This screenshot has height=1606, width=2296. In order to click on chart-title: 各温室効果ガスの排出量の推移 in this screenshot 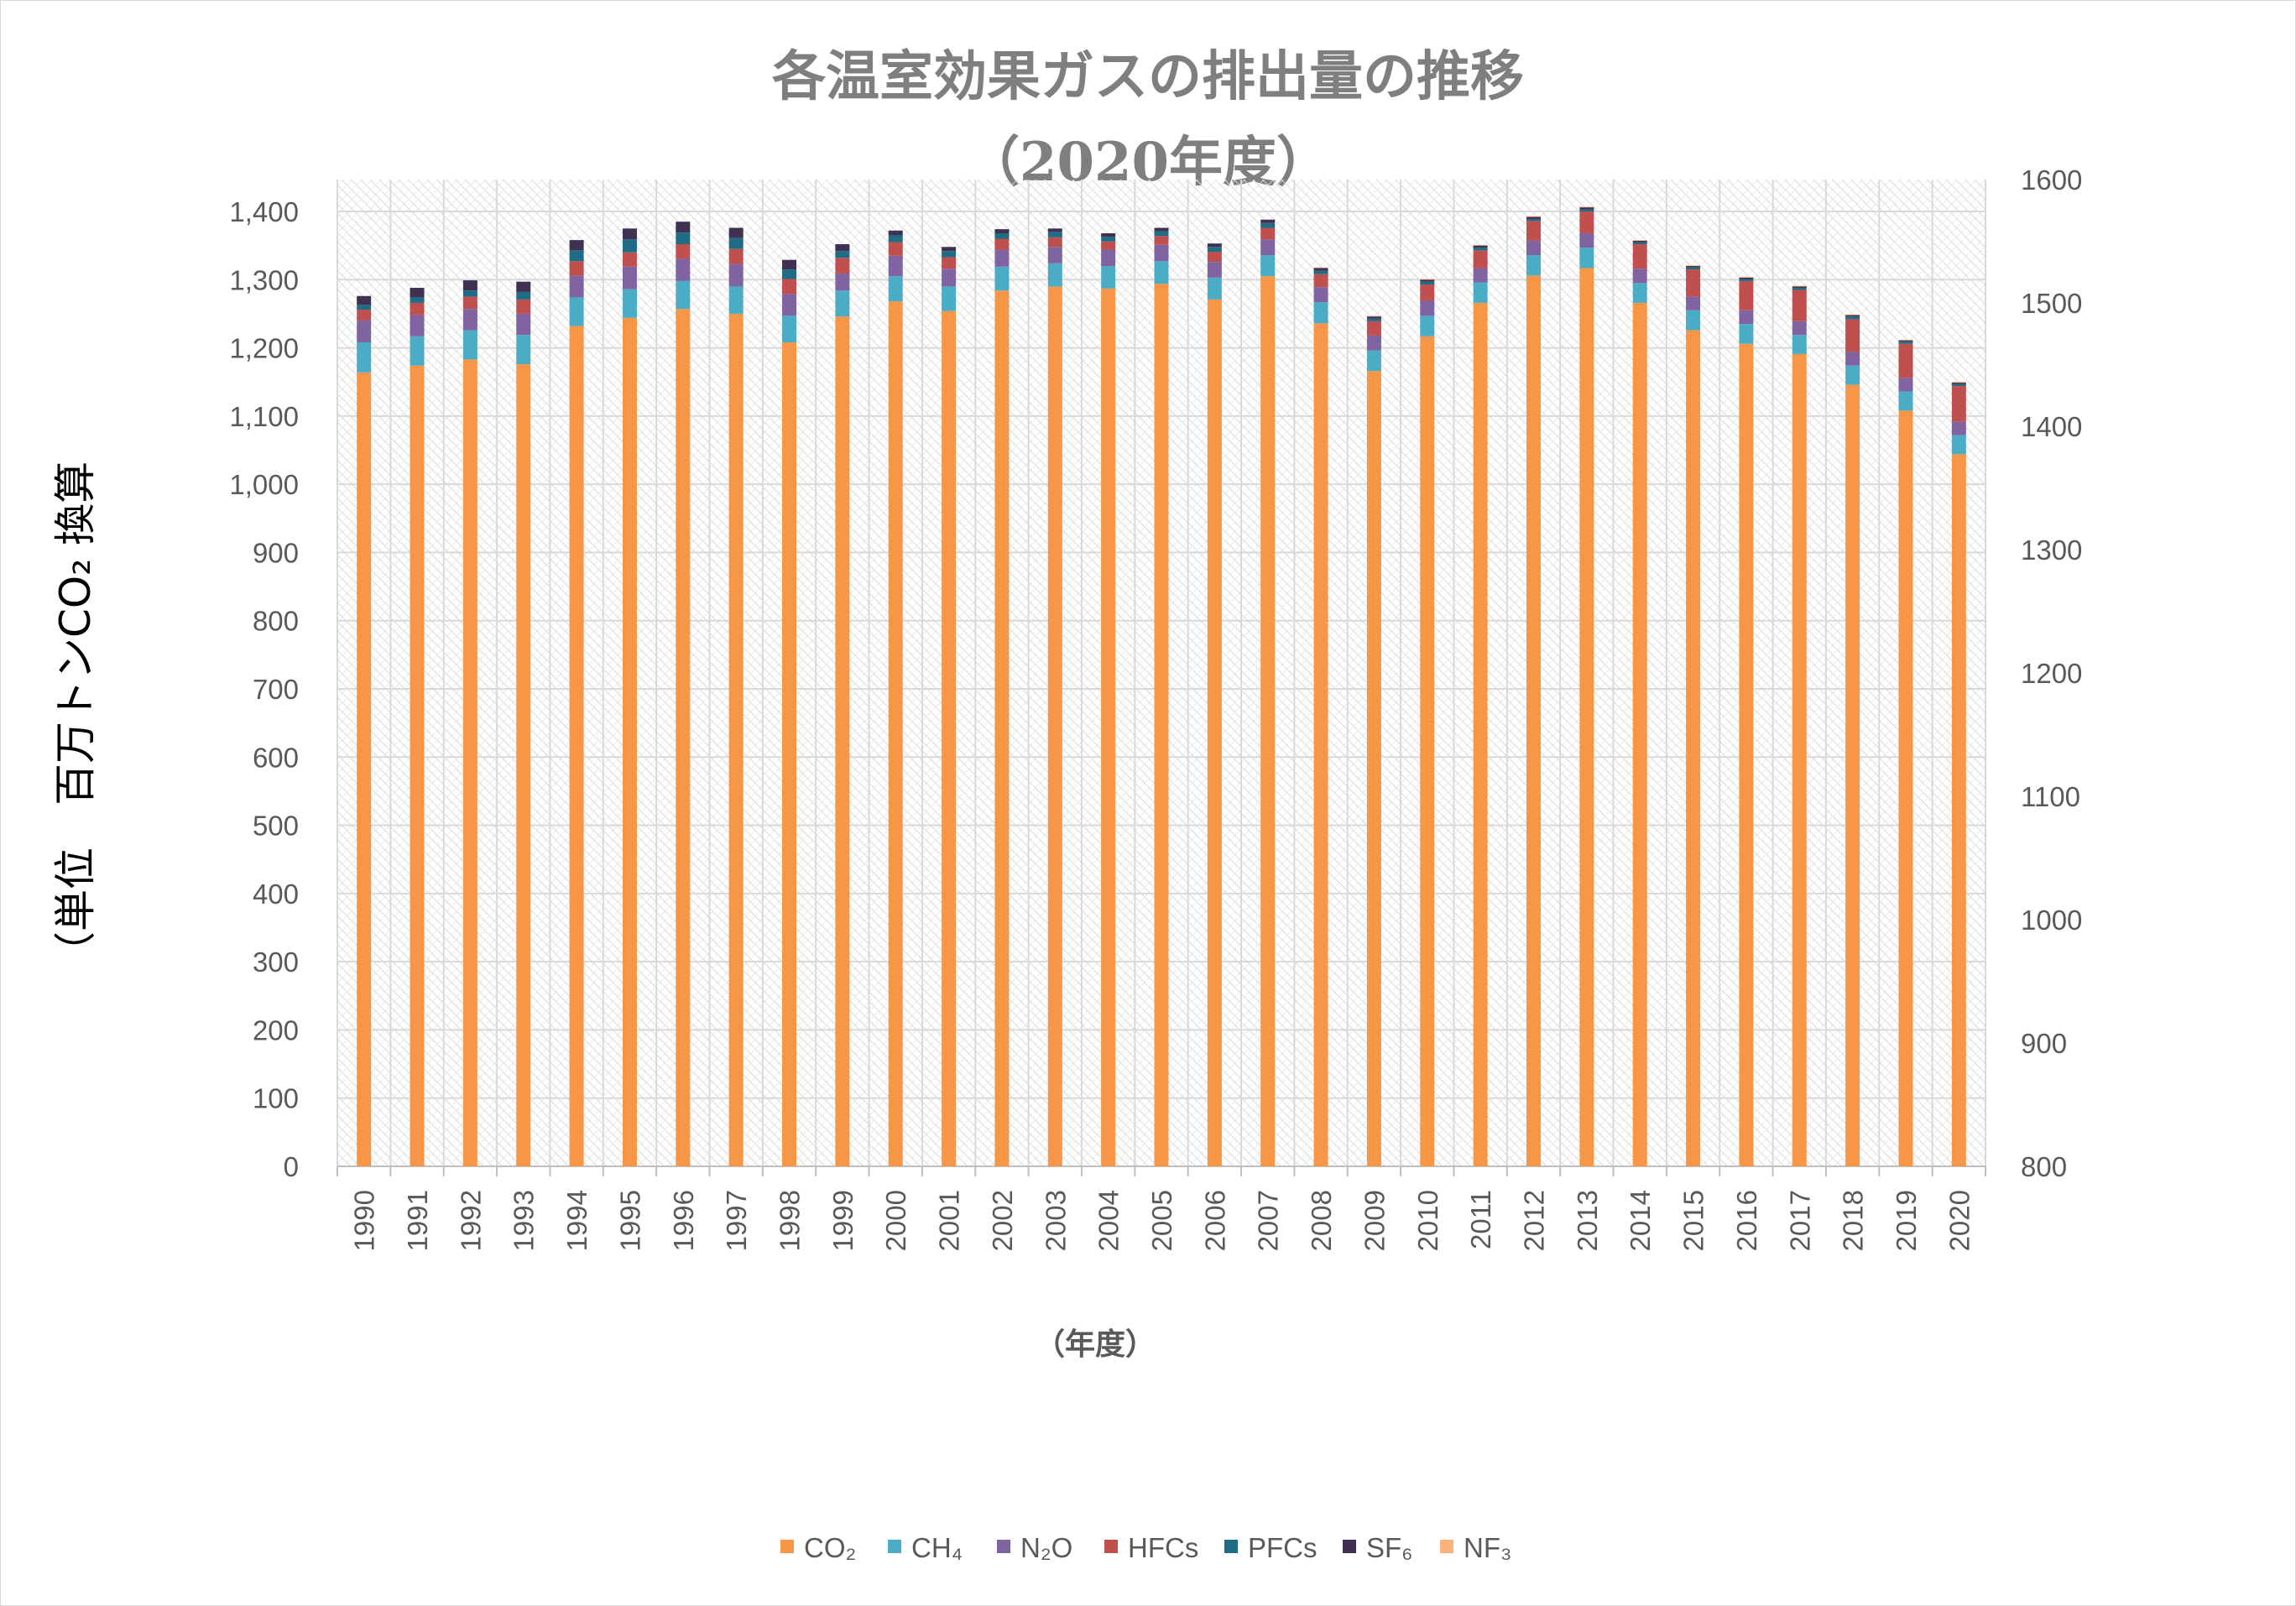, I will do `click(1148, 77)`.